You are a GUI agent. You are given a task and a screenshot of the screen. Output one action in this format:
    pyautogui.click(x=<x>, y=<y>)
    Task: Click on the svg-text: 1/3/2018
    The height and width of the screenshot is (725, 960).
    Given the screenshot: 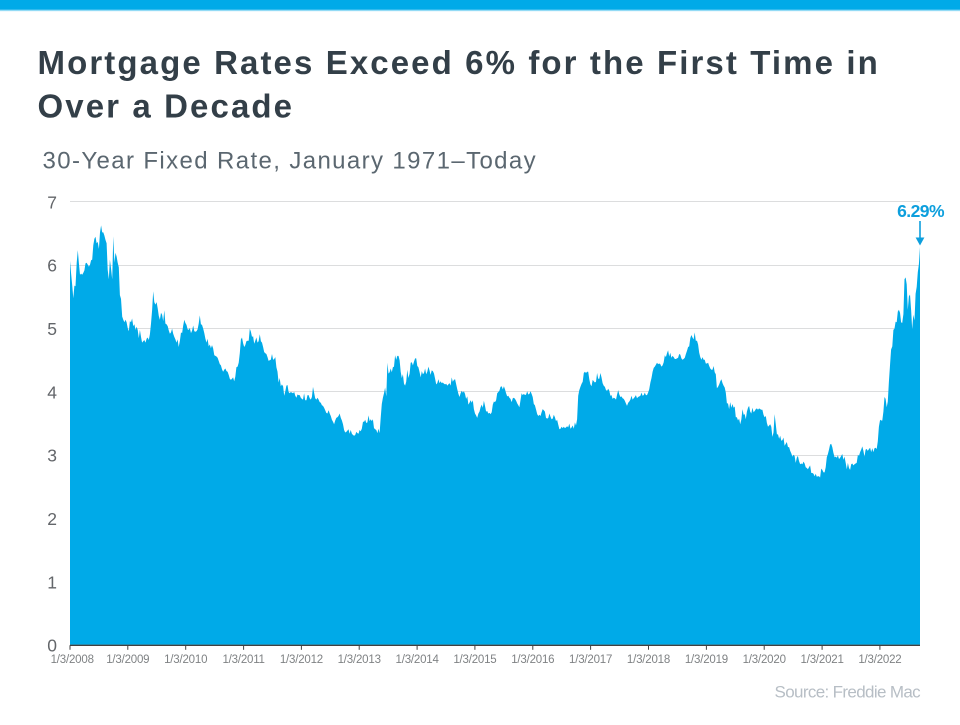 What is the action you would take?
    pyautogui.click(x=648, y=660)
    